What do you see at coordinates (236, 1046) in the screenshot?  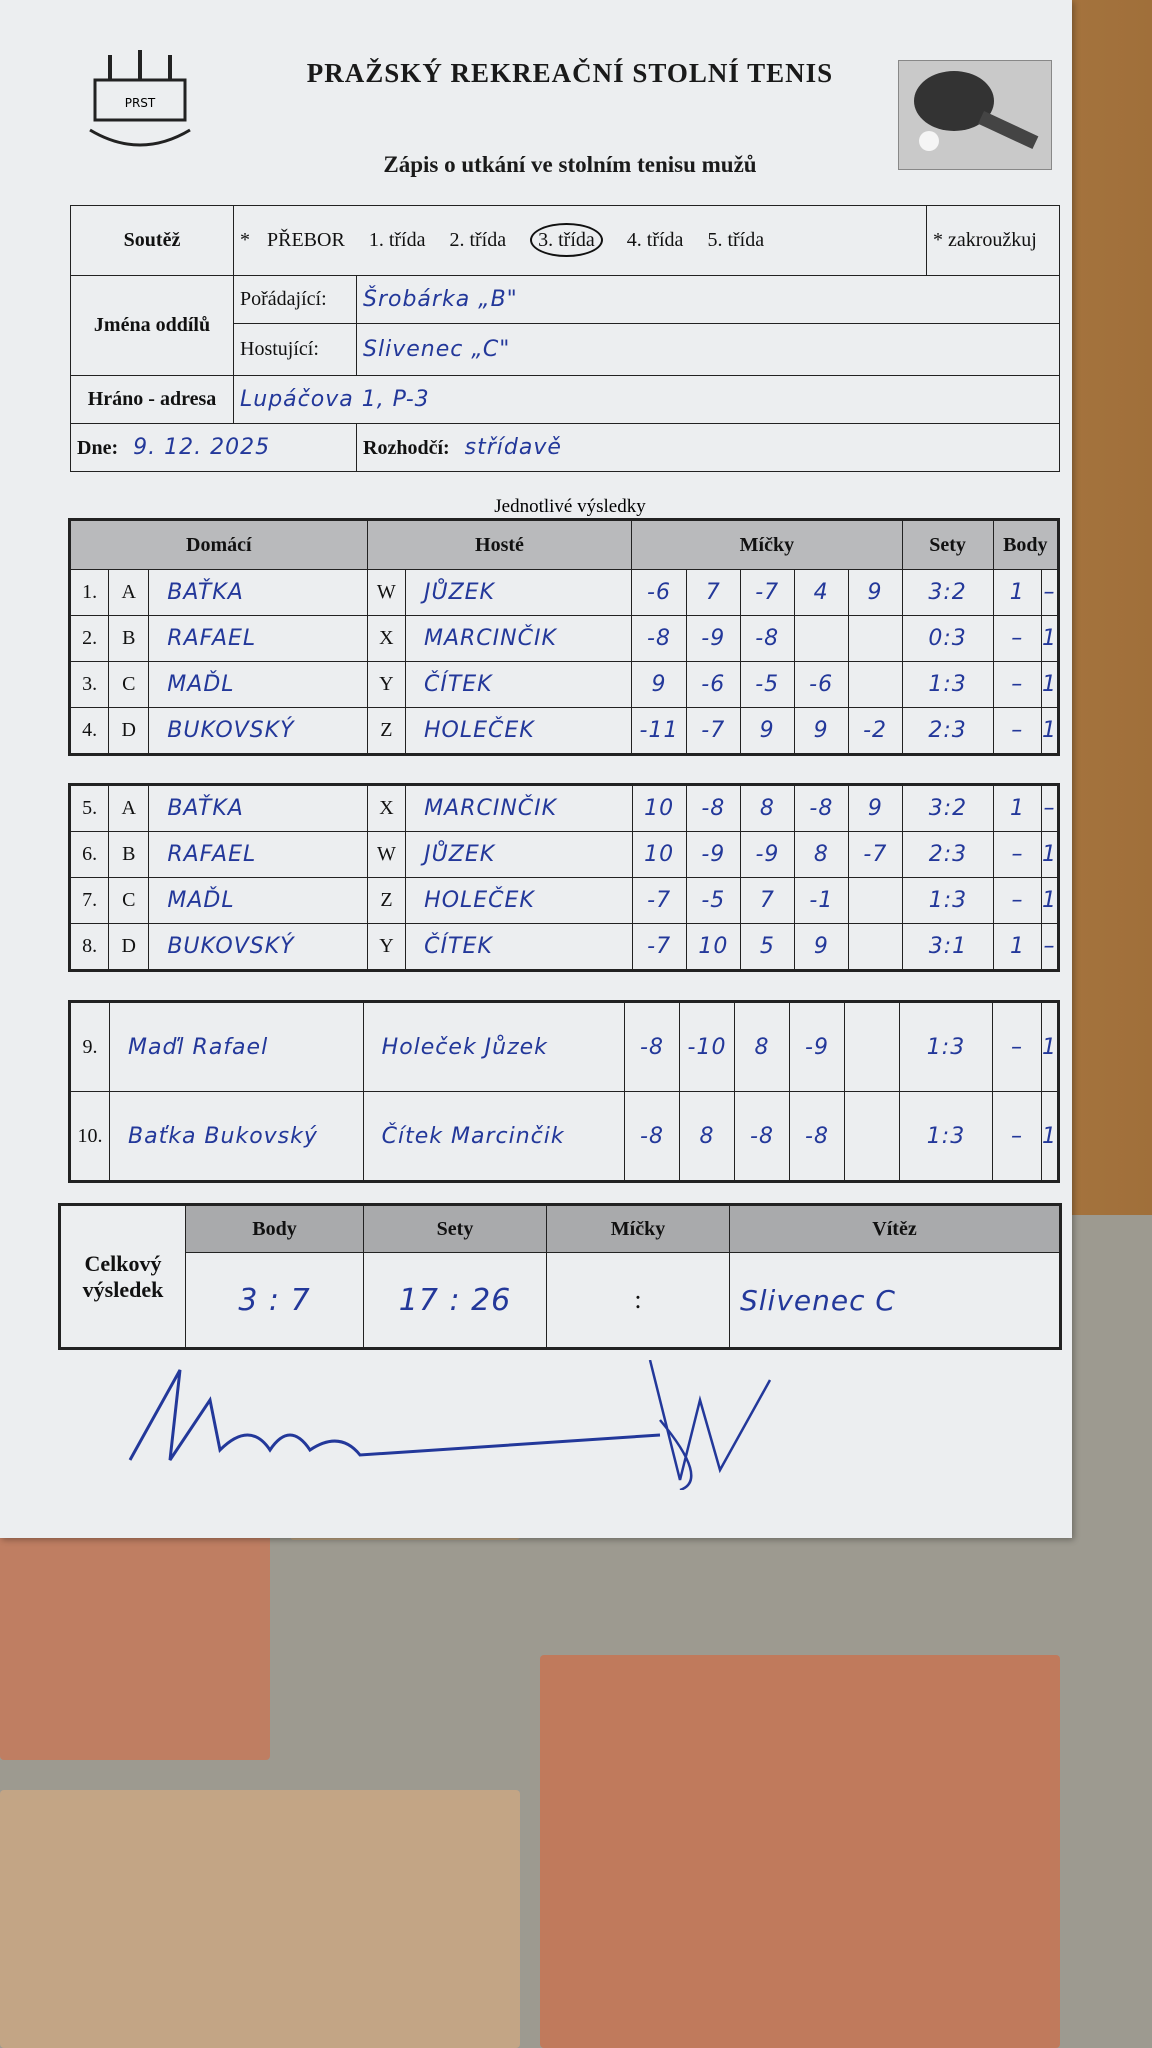 I see `home-players: Maďl Rafael` at bounding box center [236, 1046].